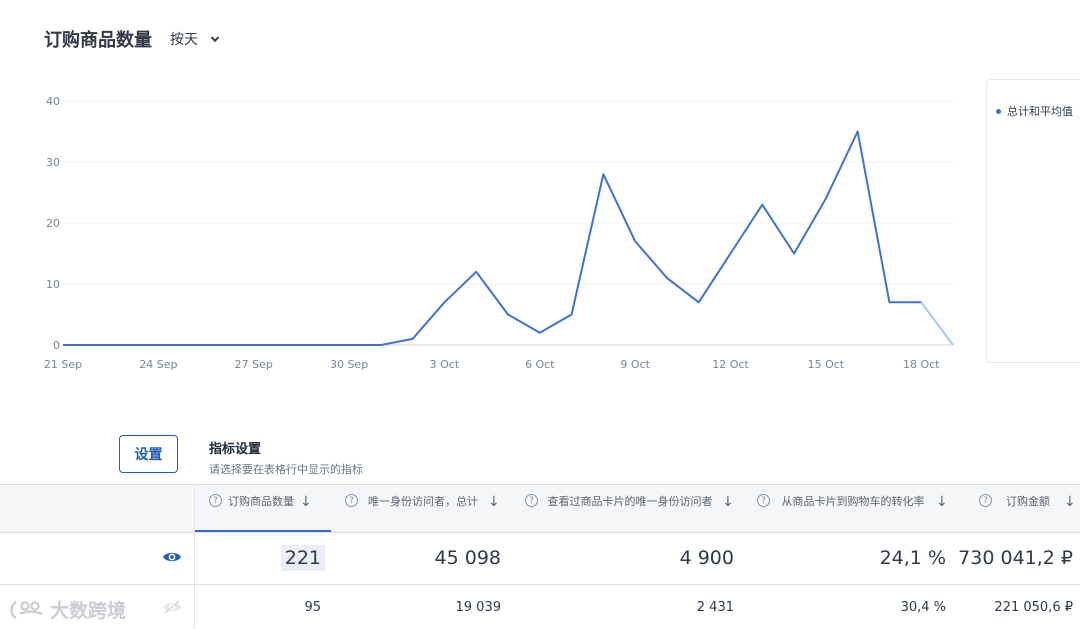 The height and width of the screenshot is (629, 1080). I want to click on x-tick-label: 6 Oct, so click(540, 364).